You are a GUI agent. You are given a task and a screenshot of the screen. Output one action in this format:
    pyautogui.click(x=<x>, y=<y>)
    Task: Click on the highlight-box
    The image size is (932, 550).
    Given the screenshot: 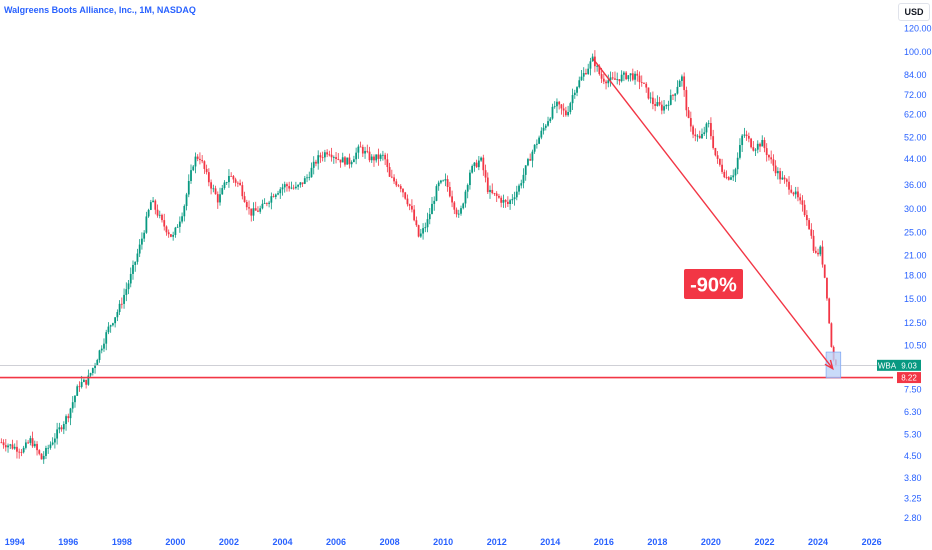 What is the action you would take?
    pyautogui.click(x=833, y=365)
    